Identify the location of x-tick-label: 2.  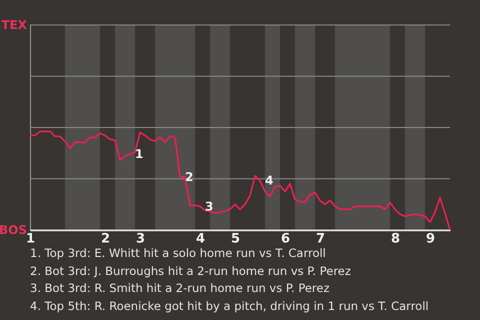
(105, 239).